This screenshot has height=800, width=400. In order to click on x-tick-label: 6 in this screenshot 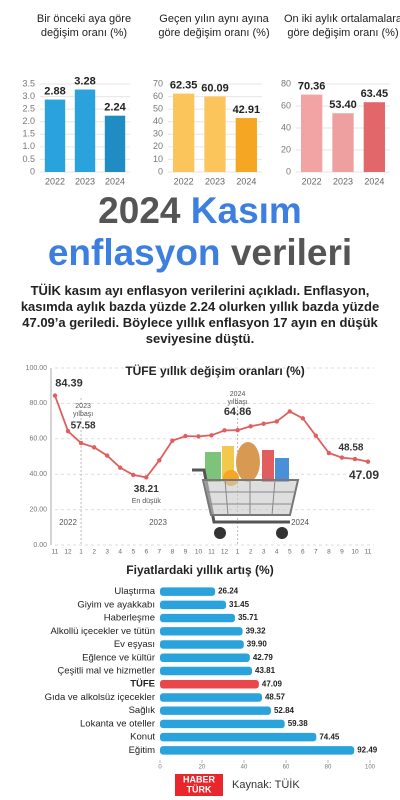, I will do `click(146, 552)`.